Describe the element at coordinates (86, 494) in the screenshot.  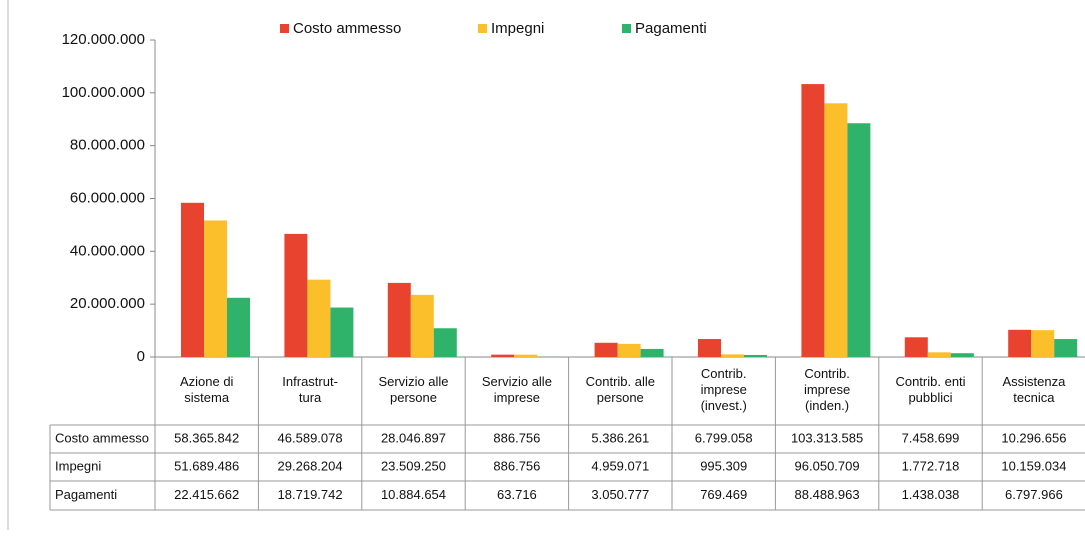
I see `row-label: Pagamenti` at that location.